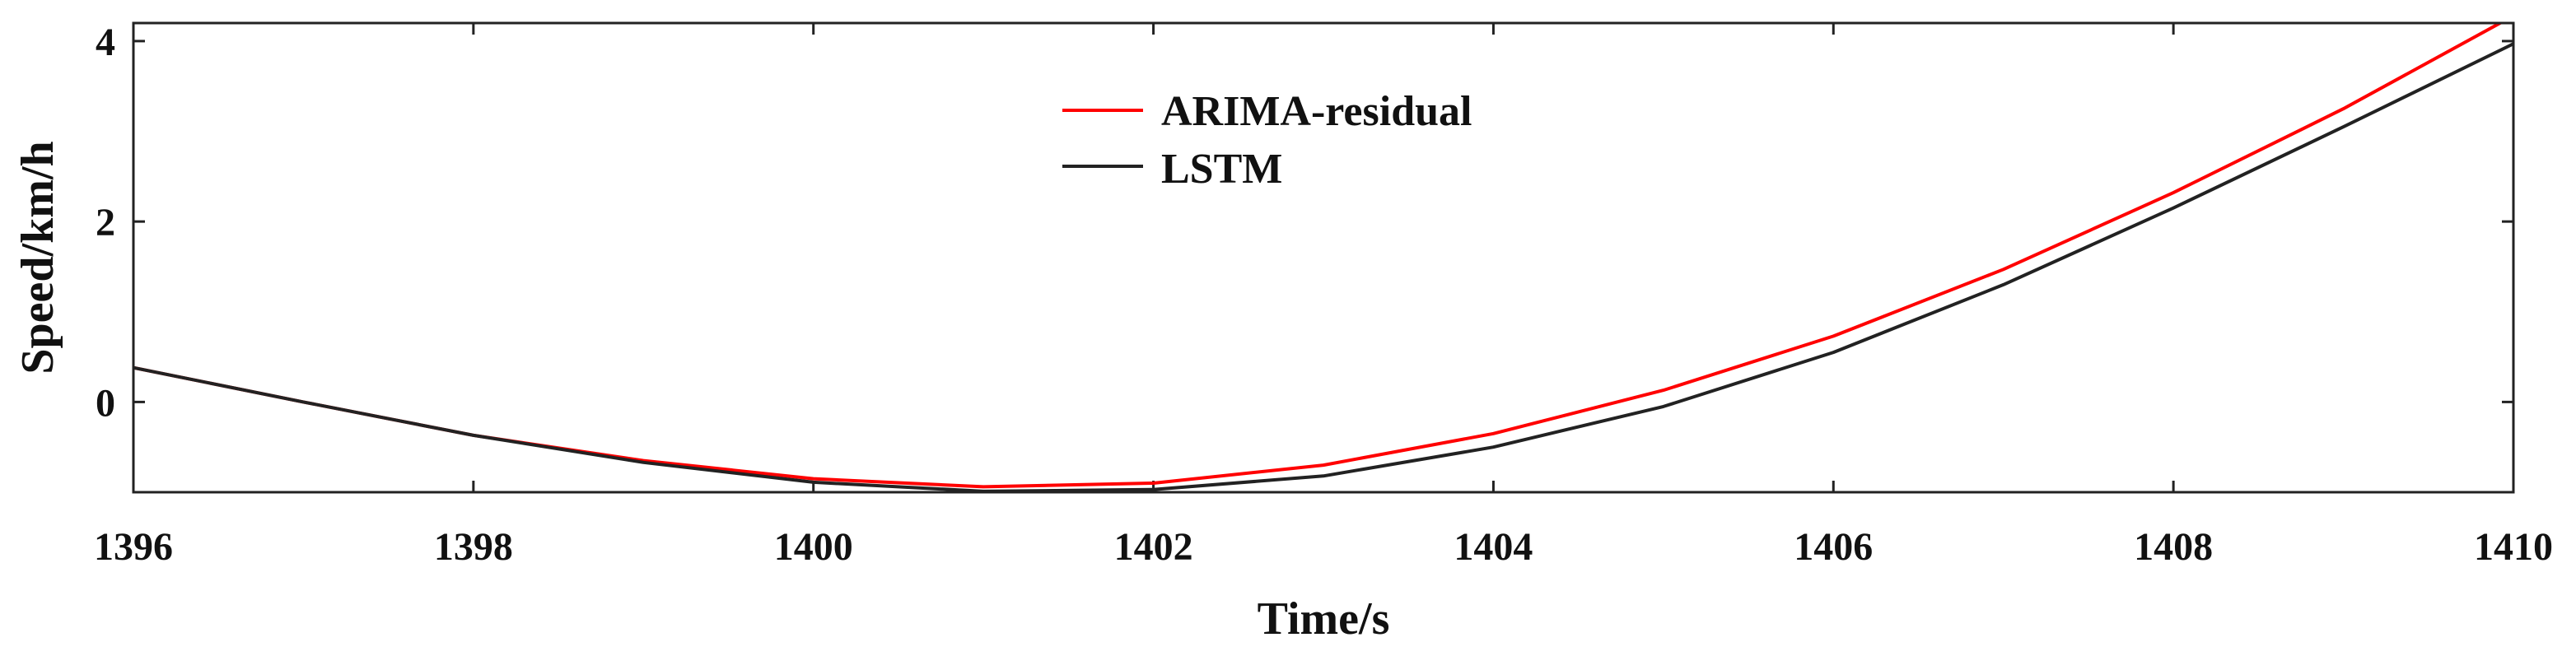  What do you see at coordinates (2513, 547) in the screenshot?
I see `x-tick-label: 1410` at bounding box center [2513, 547].